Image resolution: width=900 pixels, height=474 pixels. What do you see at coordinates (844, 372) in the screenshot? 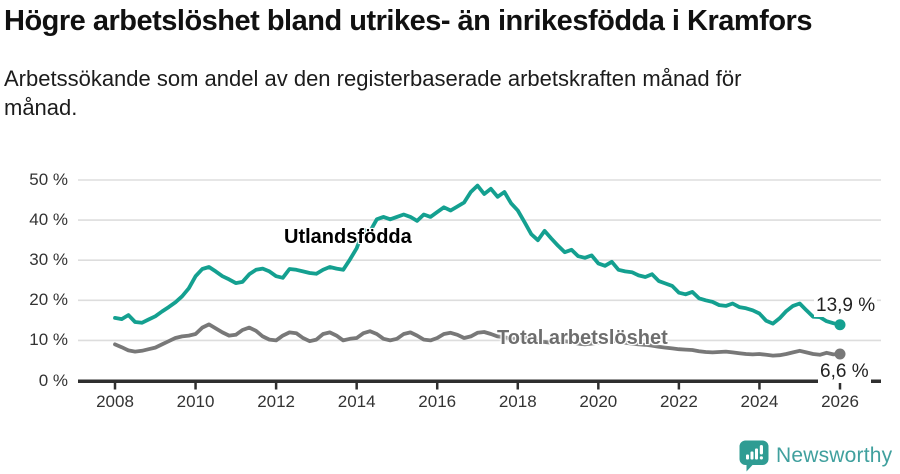
I see `end-value-label-total: 6,6 %` at bounding box center [844, 372].